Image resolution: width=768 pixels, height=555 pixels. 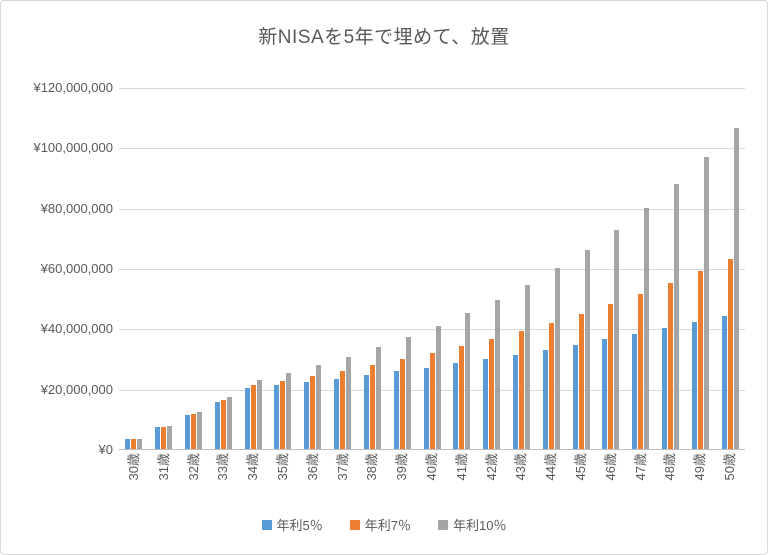 What do you see at coordinates (105, 449) in the screenshot?
I see `y-tick-label: ¥0` at bounding box center [105, 449].